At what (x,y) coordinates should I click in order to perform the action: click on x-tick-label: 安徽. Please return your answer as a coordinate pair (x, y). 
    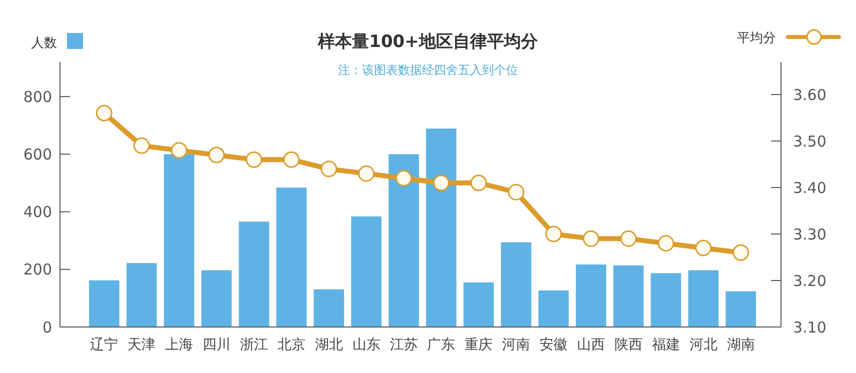
    Looking at the image, I should click on (554, 345).